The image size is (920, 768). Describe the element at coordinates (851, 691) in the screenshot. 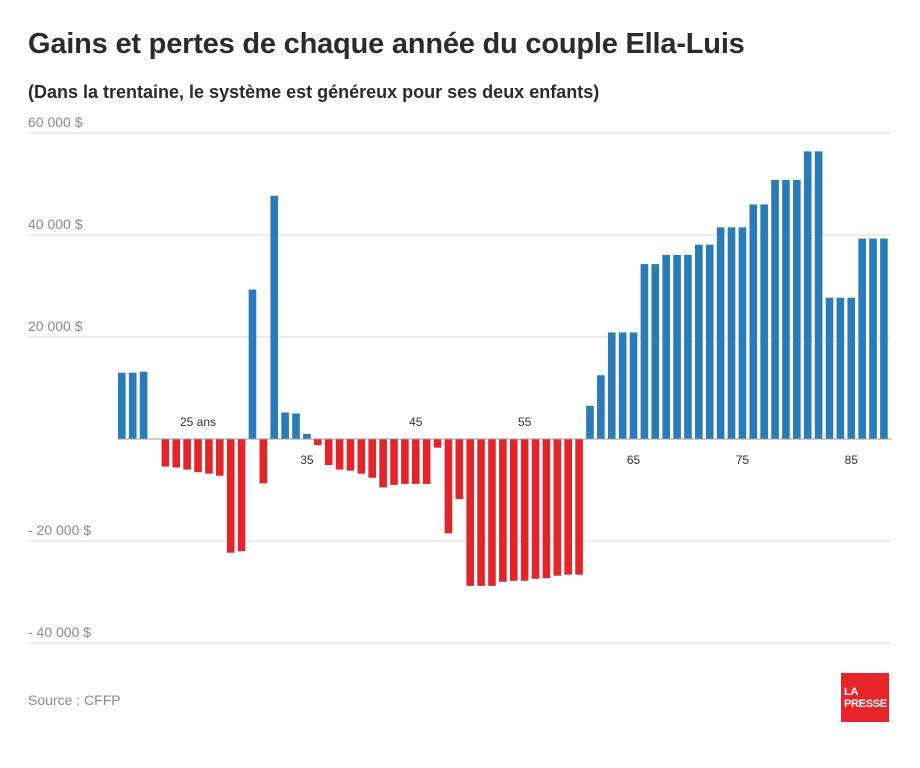

I see `logo-line-1: LA` at that location.